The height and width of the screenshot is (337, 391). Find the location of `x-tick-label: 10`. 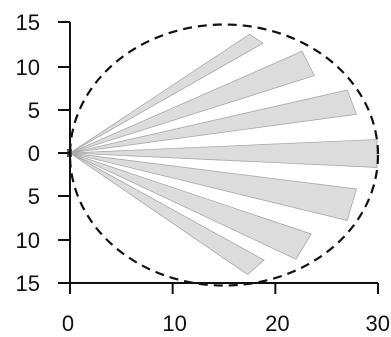

x-tick-label: 10 is located at coordinates (174, 323).